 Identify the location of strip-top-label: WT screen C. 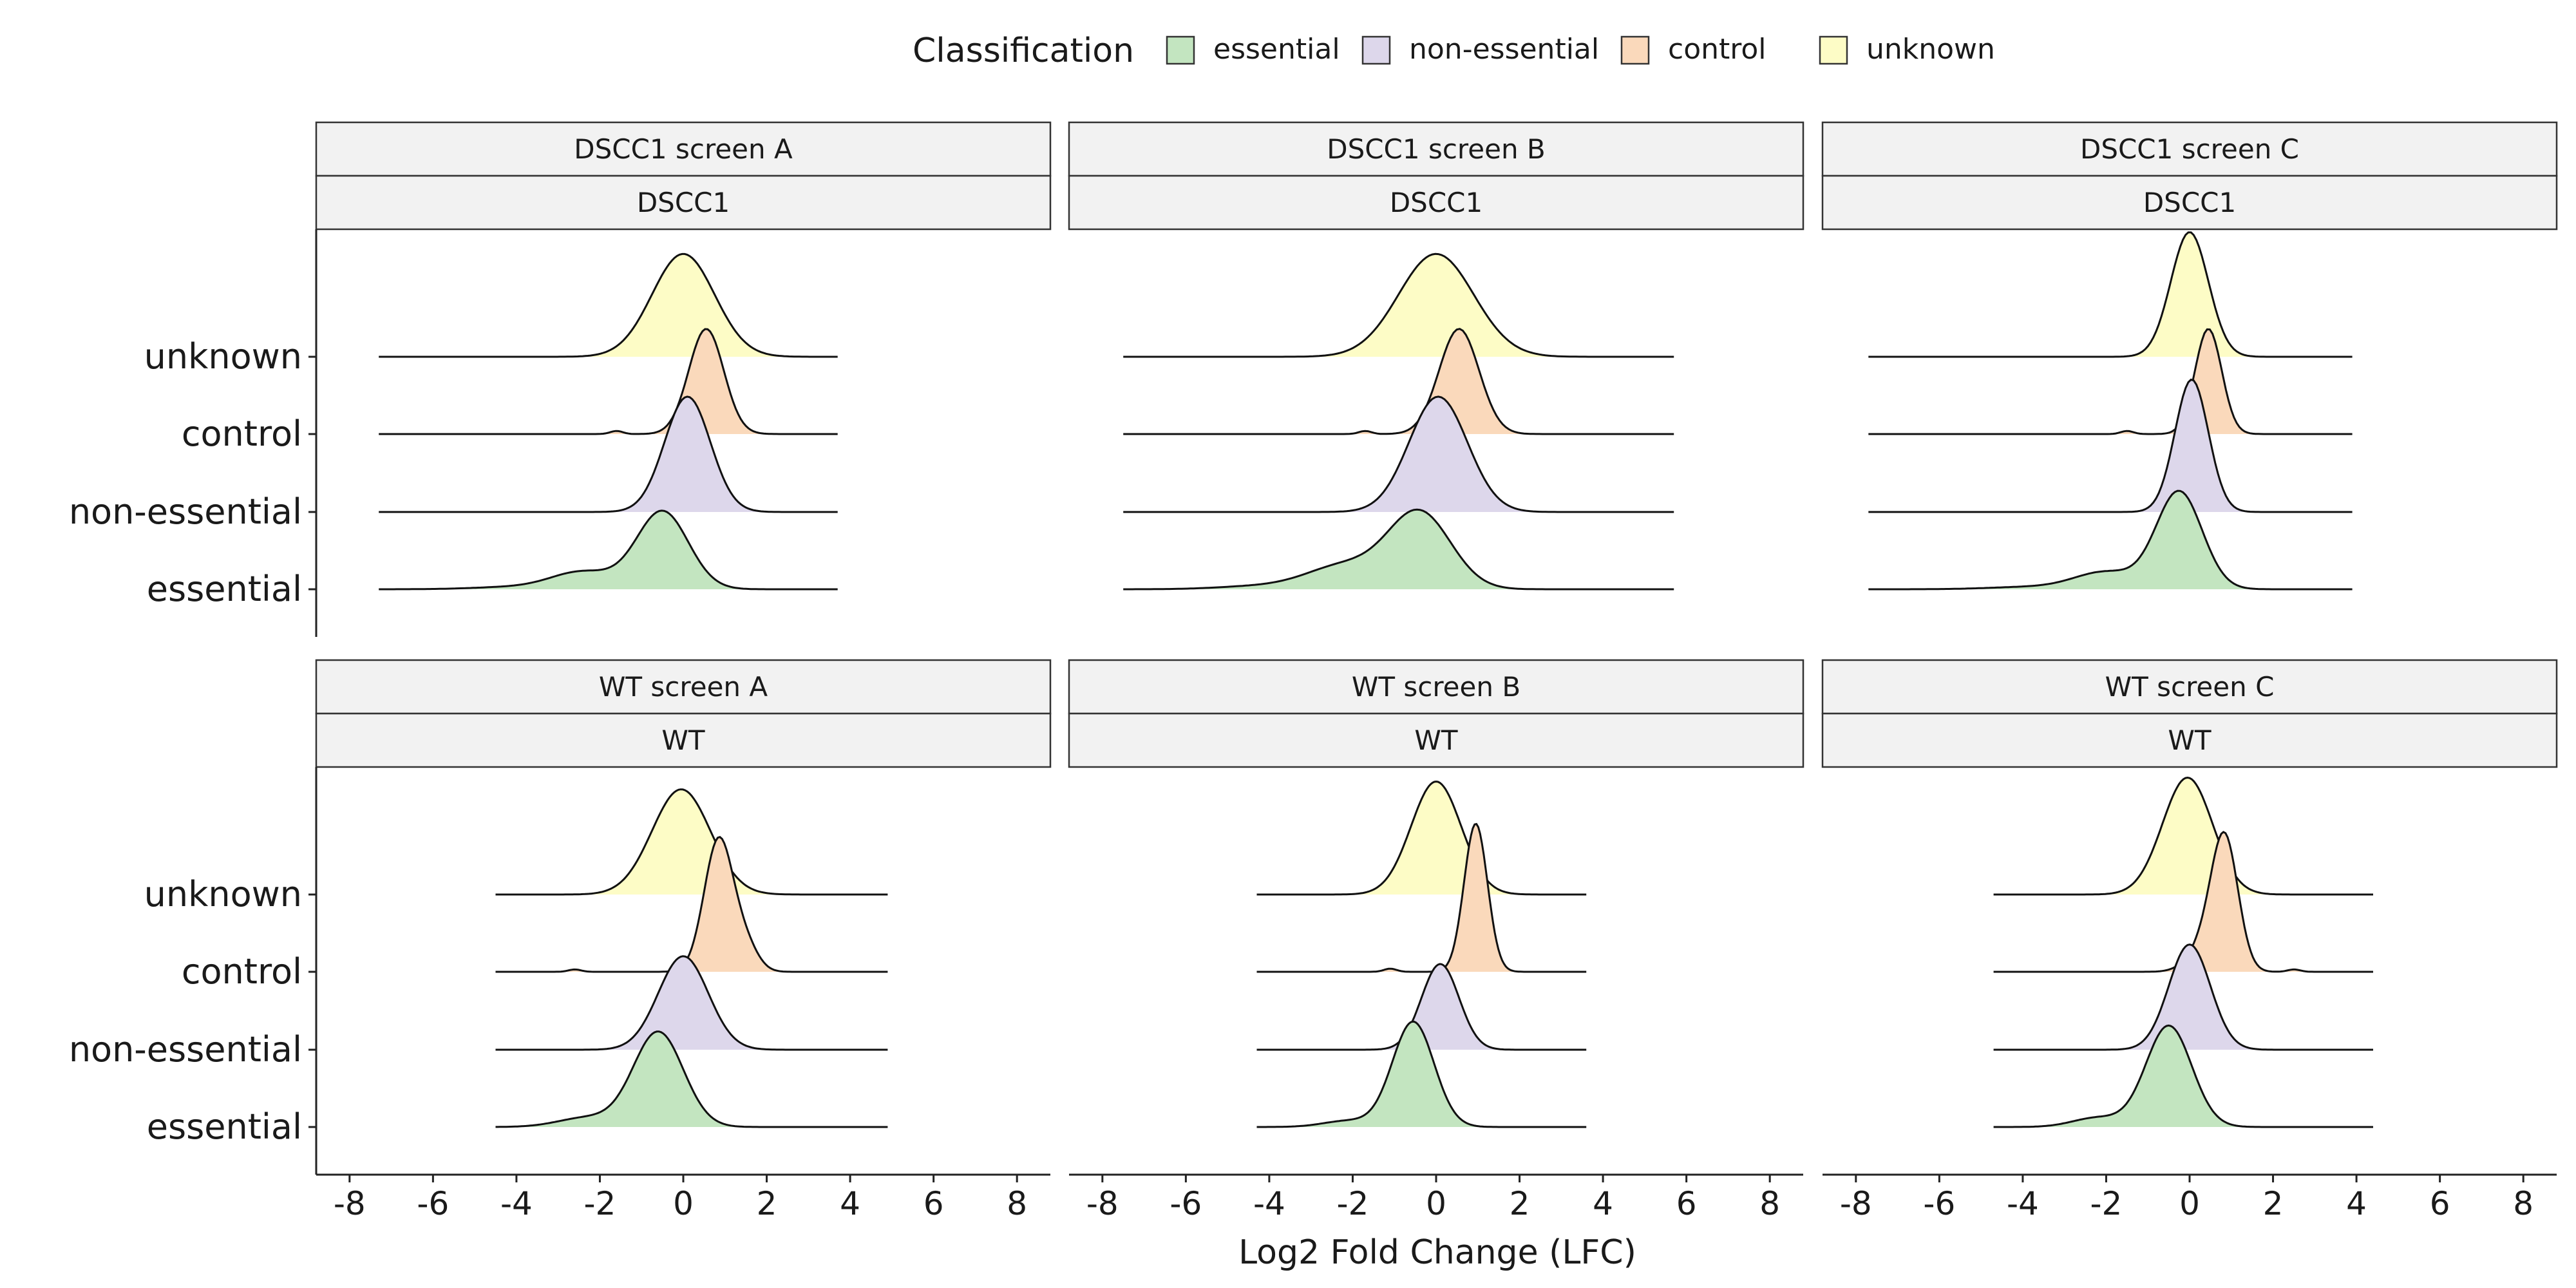
(2190, 687).